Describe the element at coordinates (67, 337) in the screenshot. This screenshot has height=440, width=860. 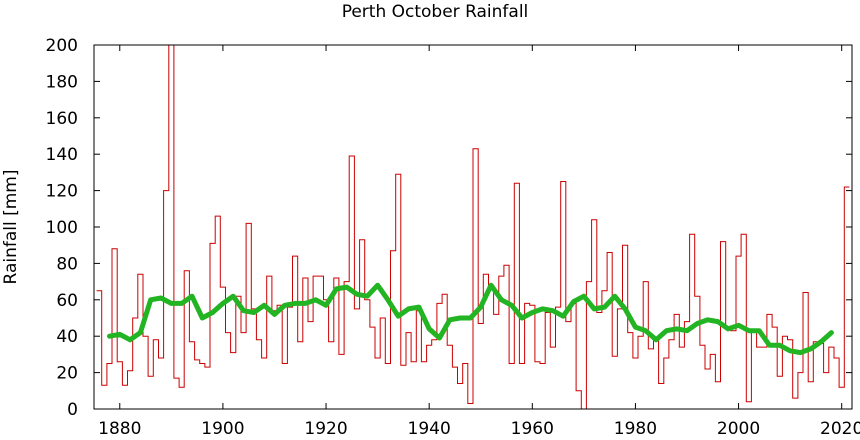
I see `y-tick-label: 40` at that location.